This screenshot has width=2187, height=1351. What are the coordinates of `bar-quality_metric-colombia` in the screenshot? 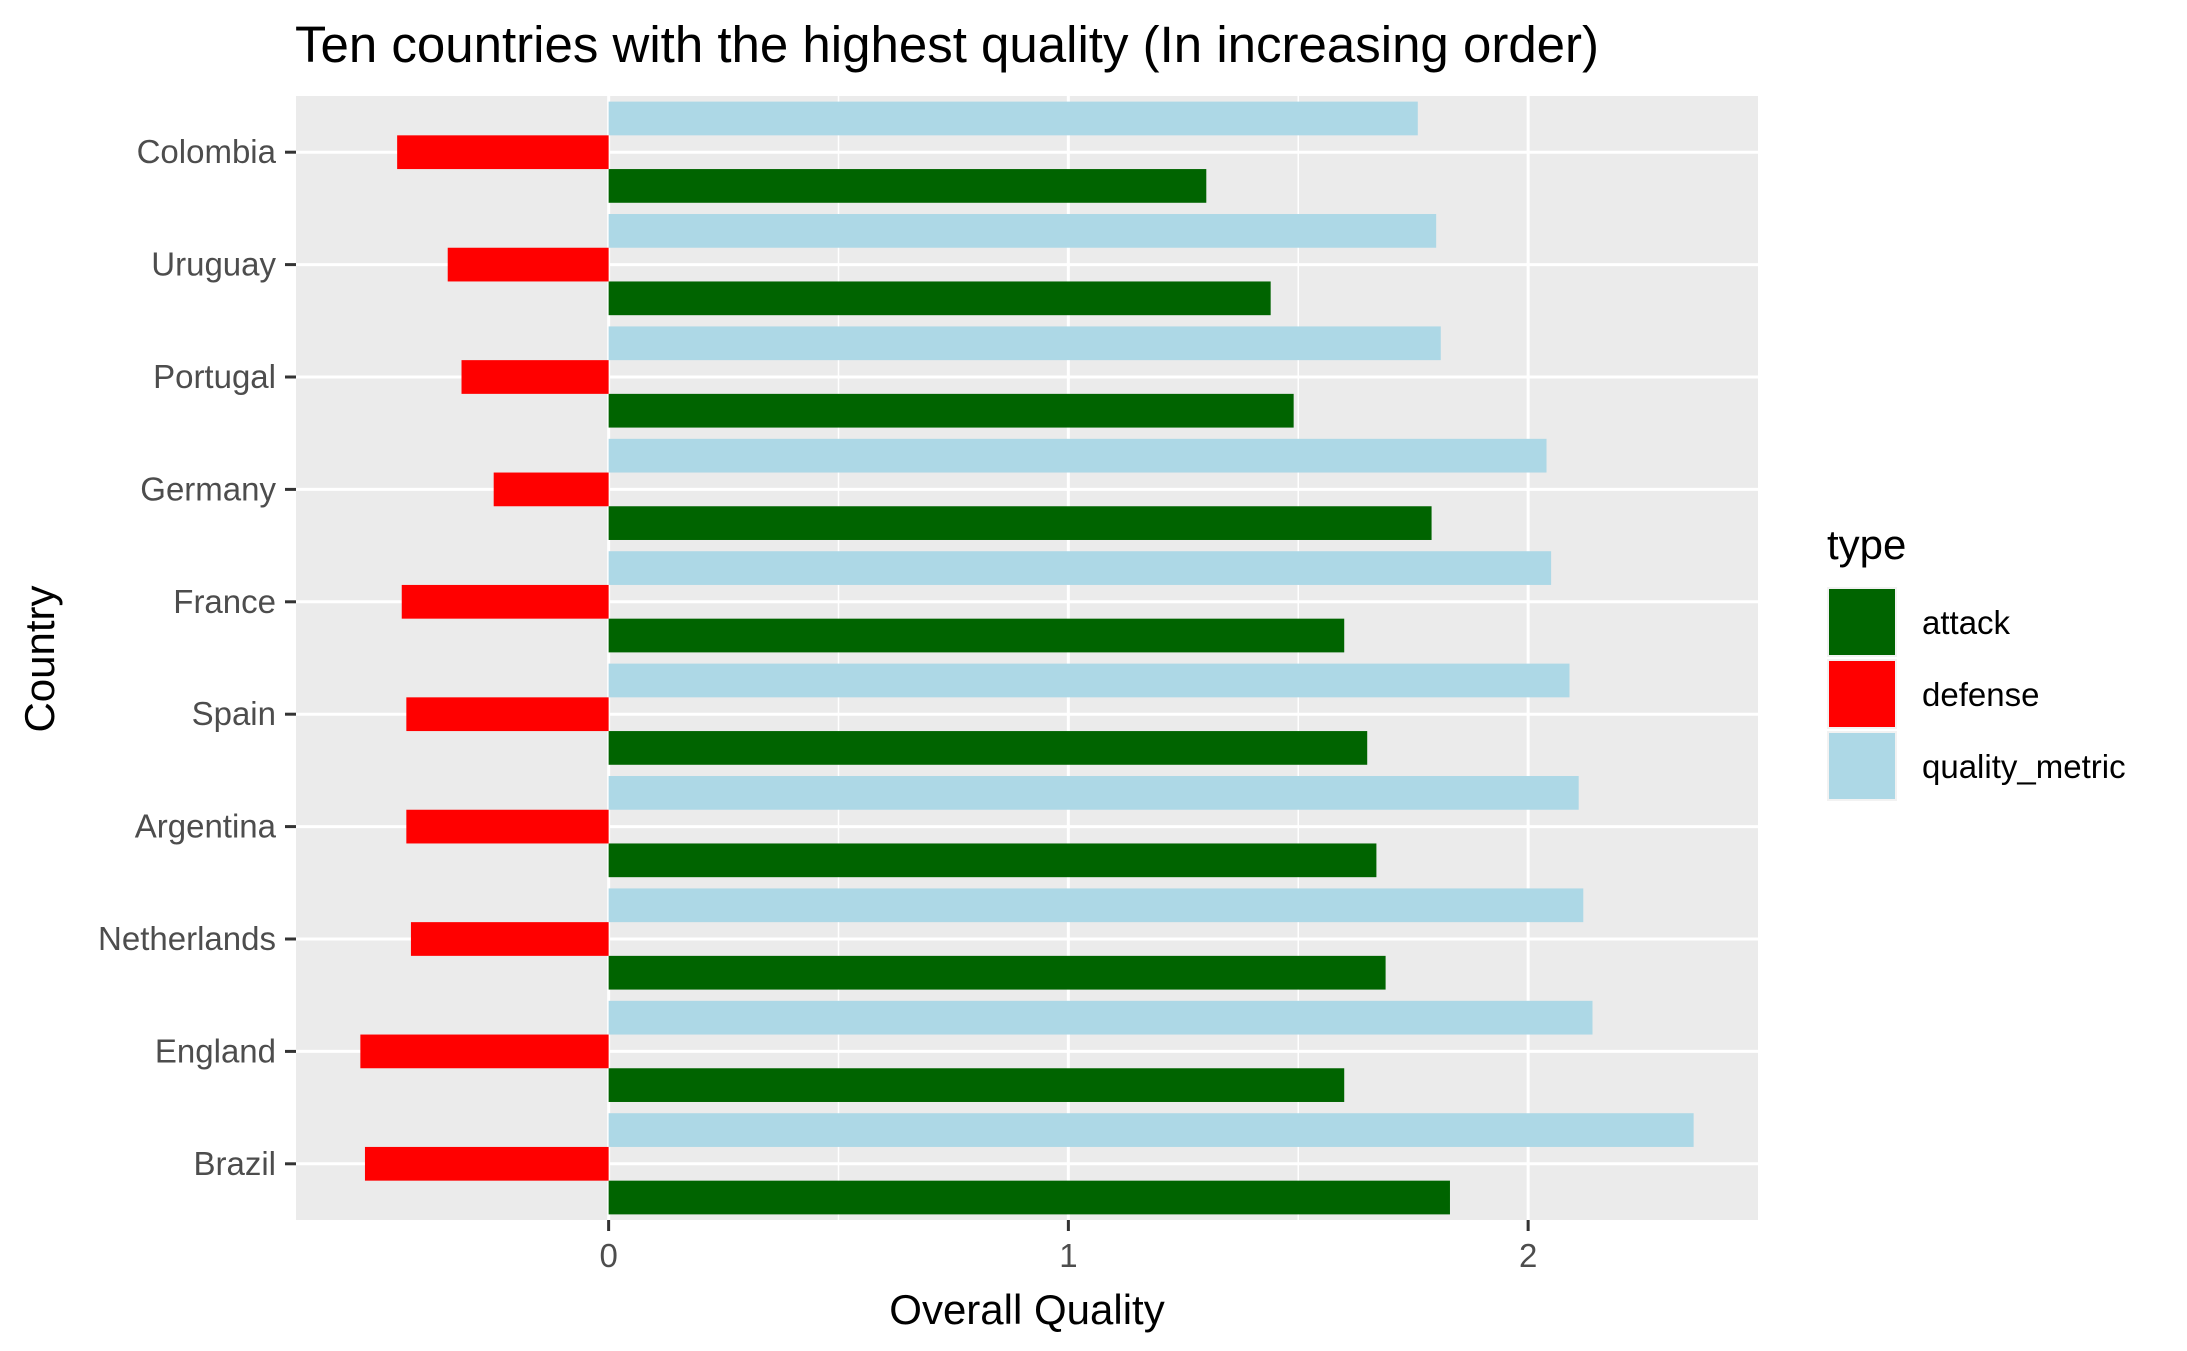 It's located at (1013, 118).